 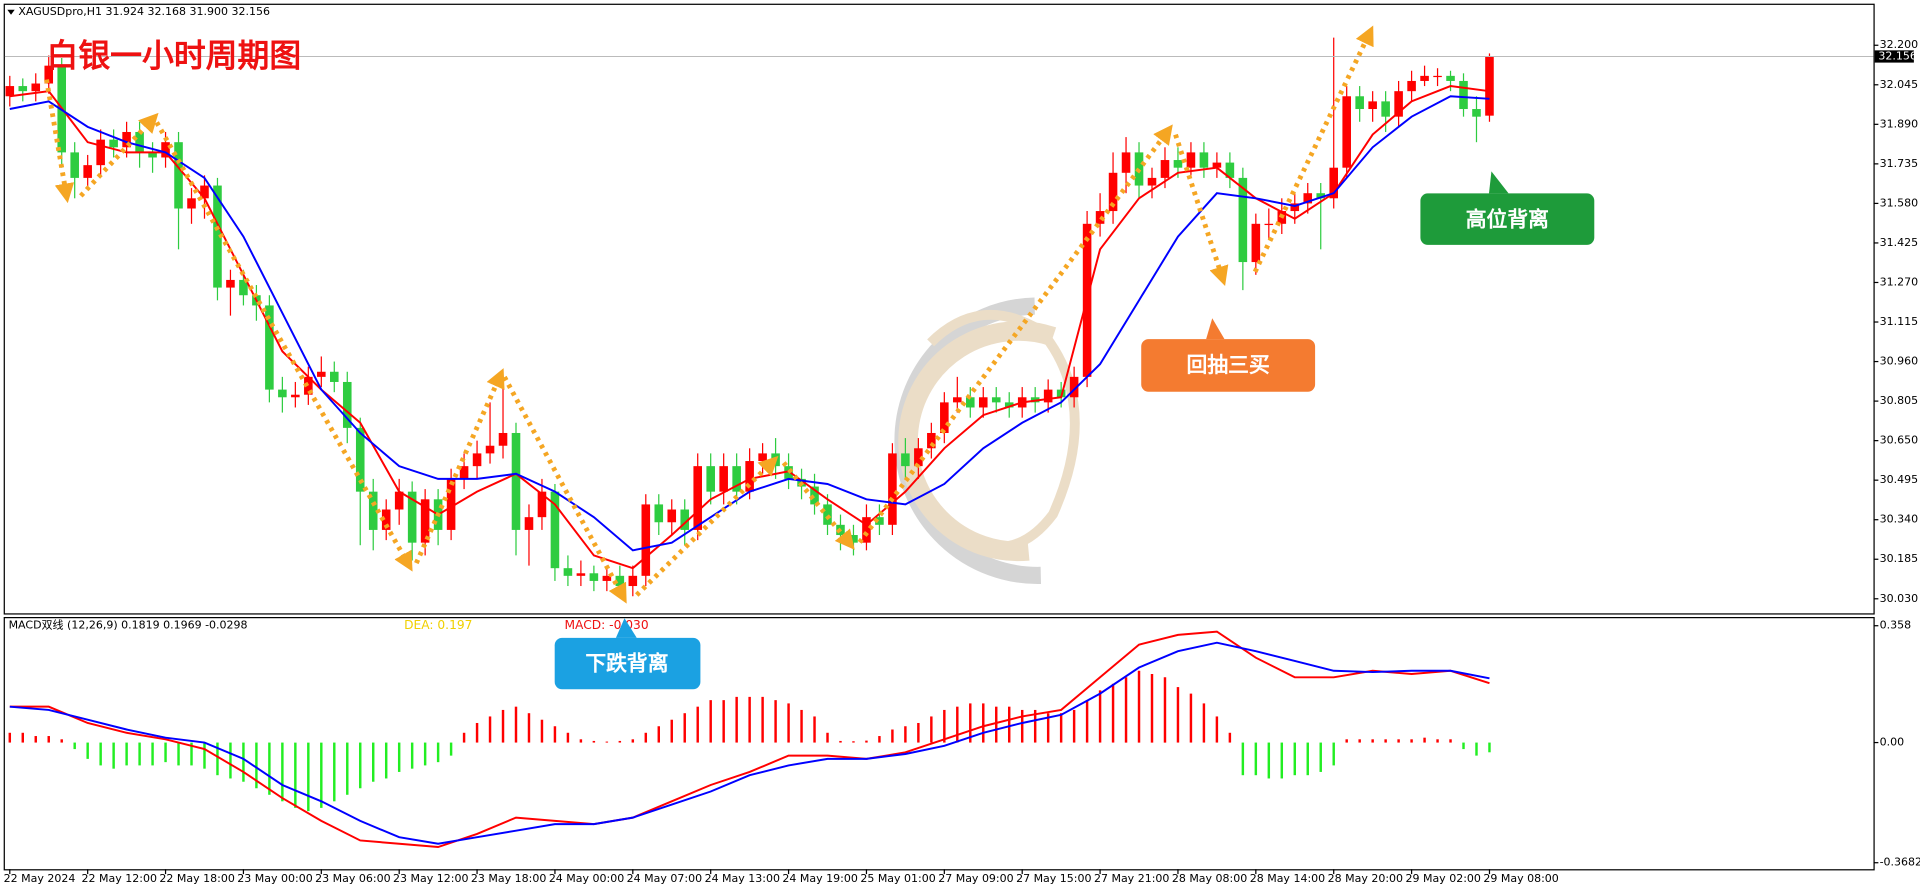 I want to click on x-tick-label: 23 May 00:00, so click(x=274, y=878).